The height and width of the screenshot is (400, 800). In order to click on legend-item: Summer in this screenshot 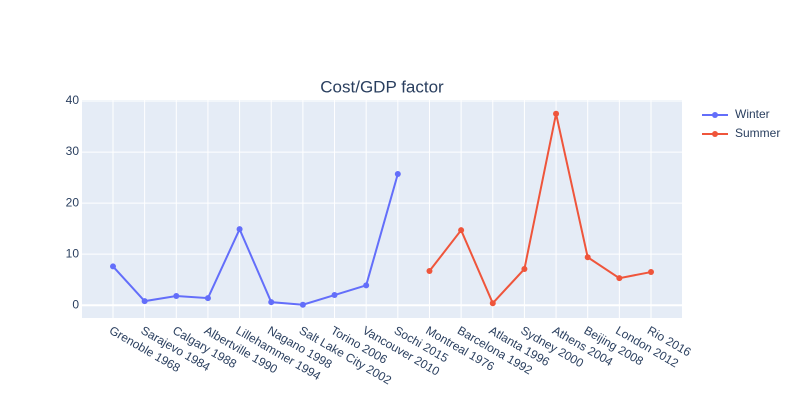, I will do `click(741, 133)`.